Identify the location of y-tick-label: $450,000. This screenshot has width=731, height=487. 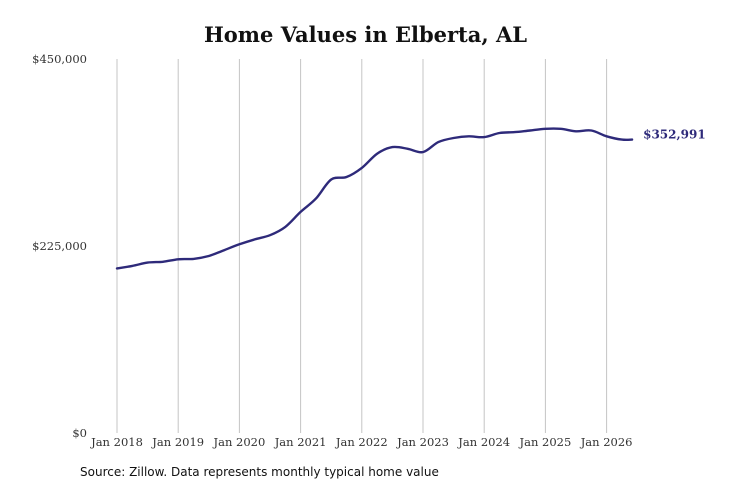
(59, 59).